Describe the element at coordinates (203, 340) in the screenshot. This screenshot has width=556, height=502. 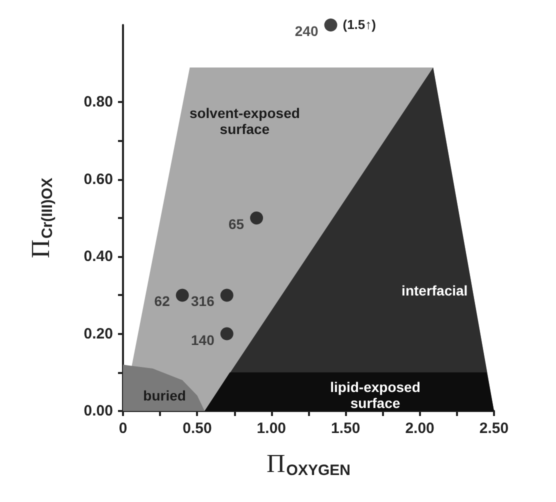
I see `series-label: 140` at that location.